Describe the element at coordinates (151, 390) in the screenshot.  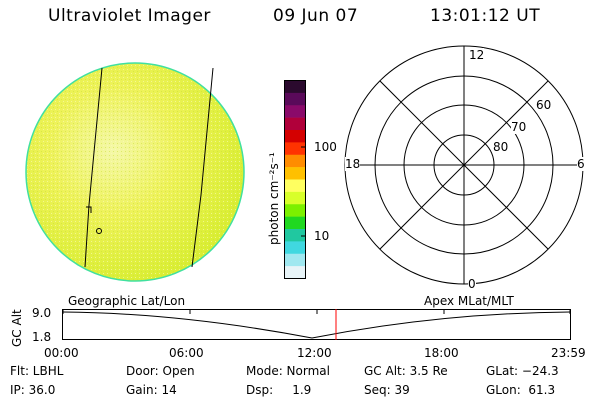
I see `status-gain: Gain: 14` at that location.